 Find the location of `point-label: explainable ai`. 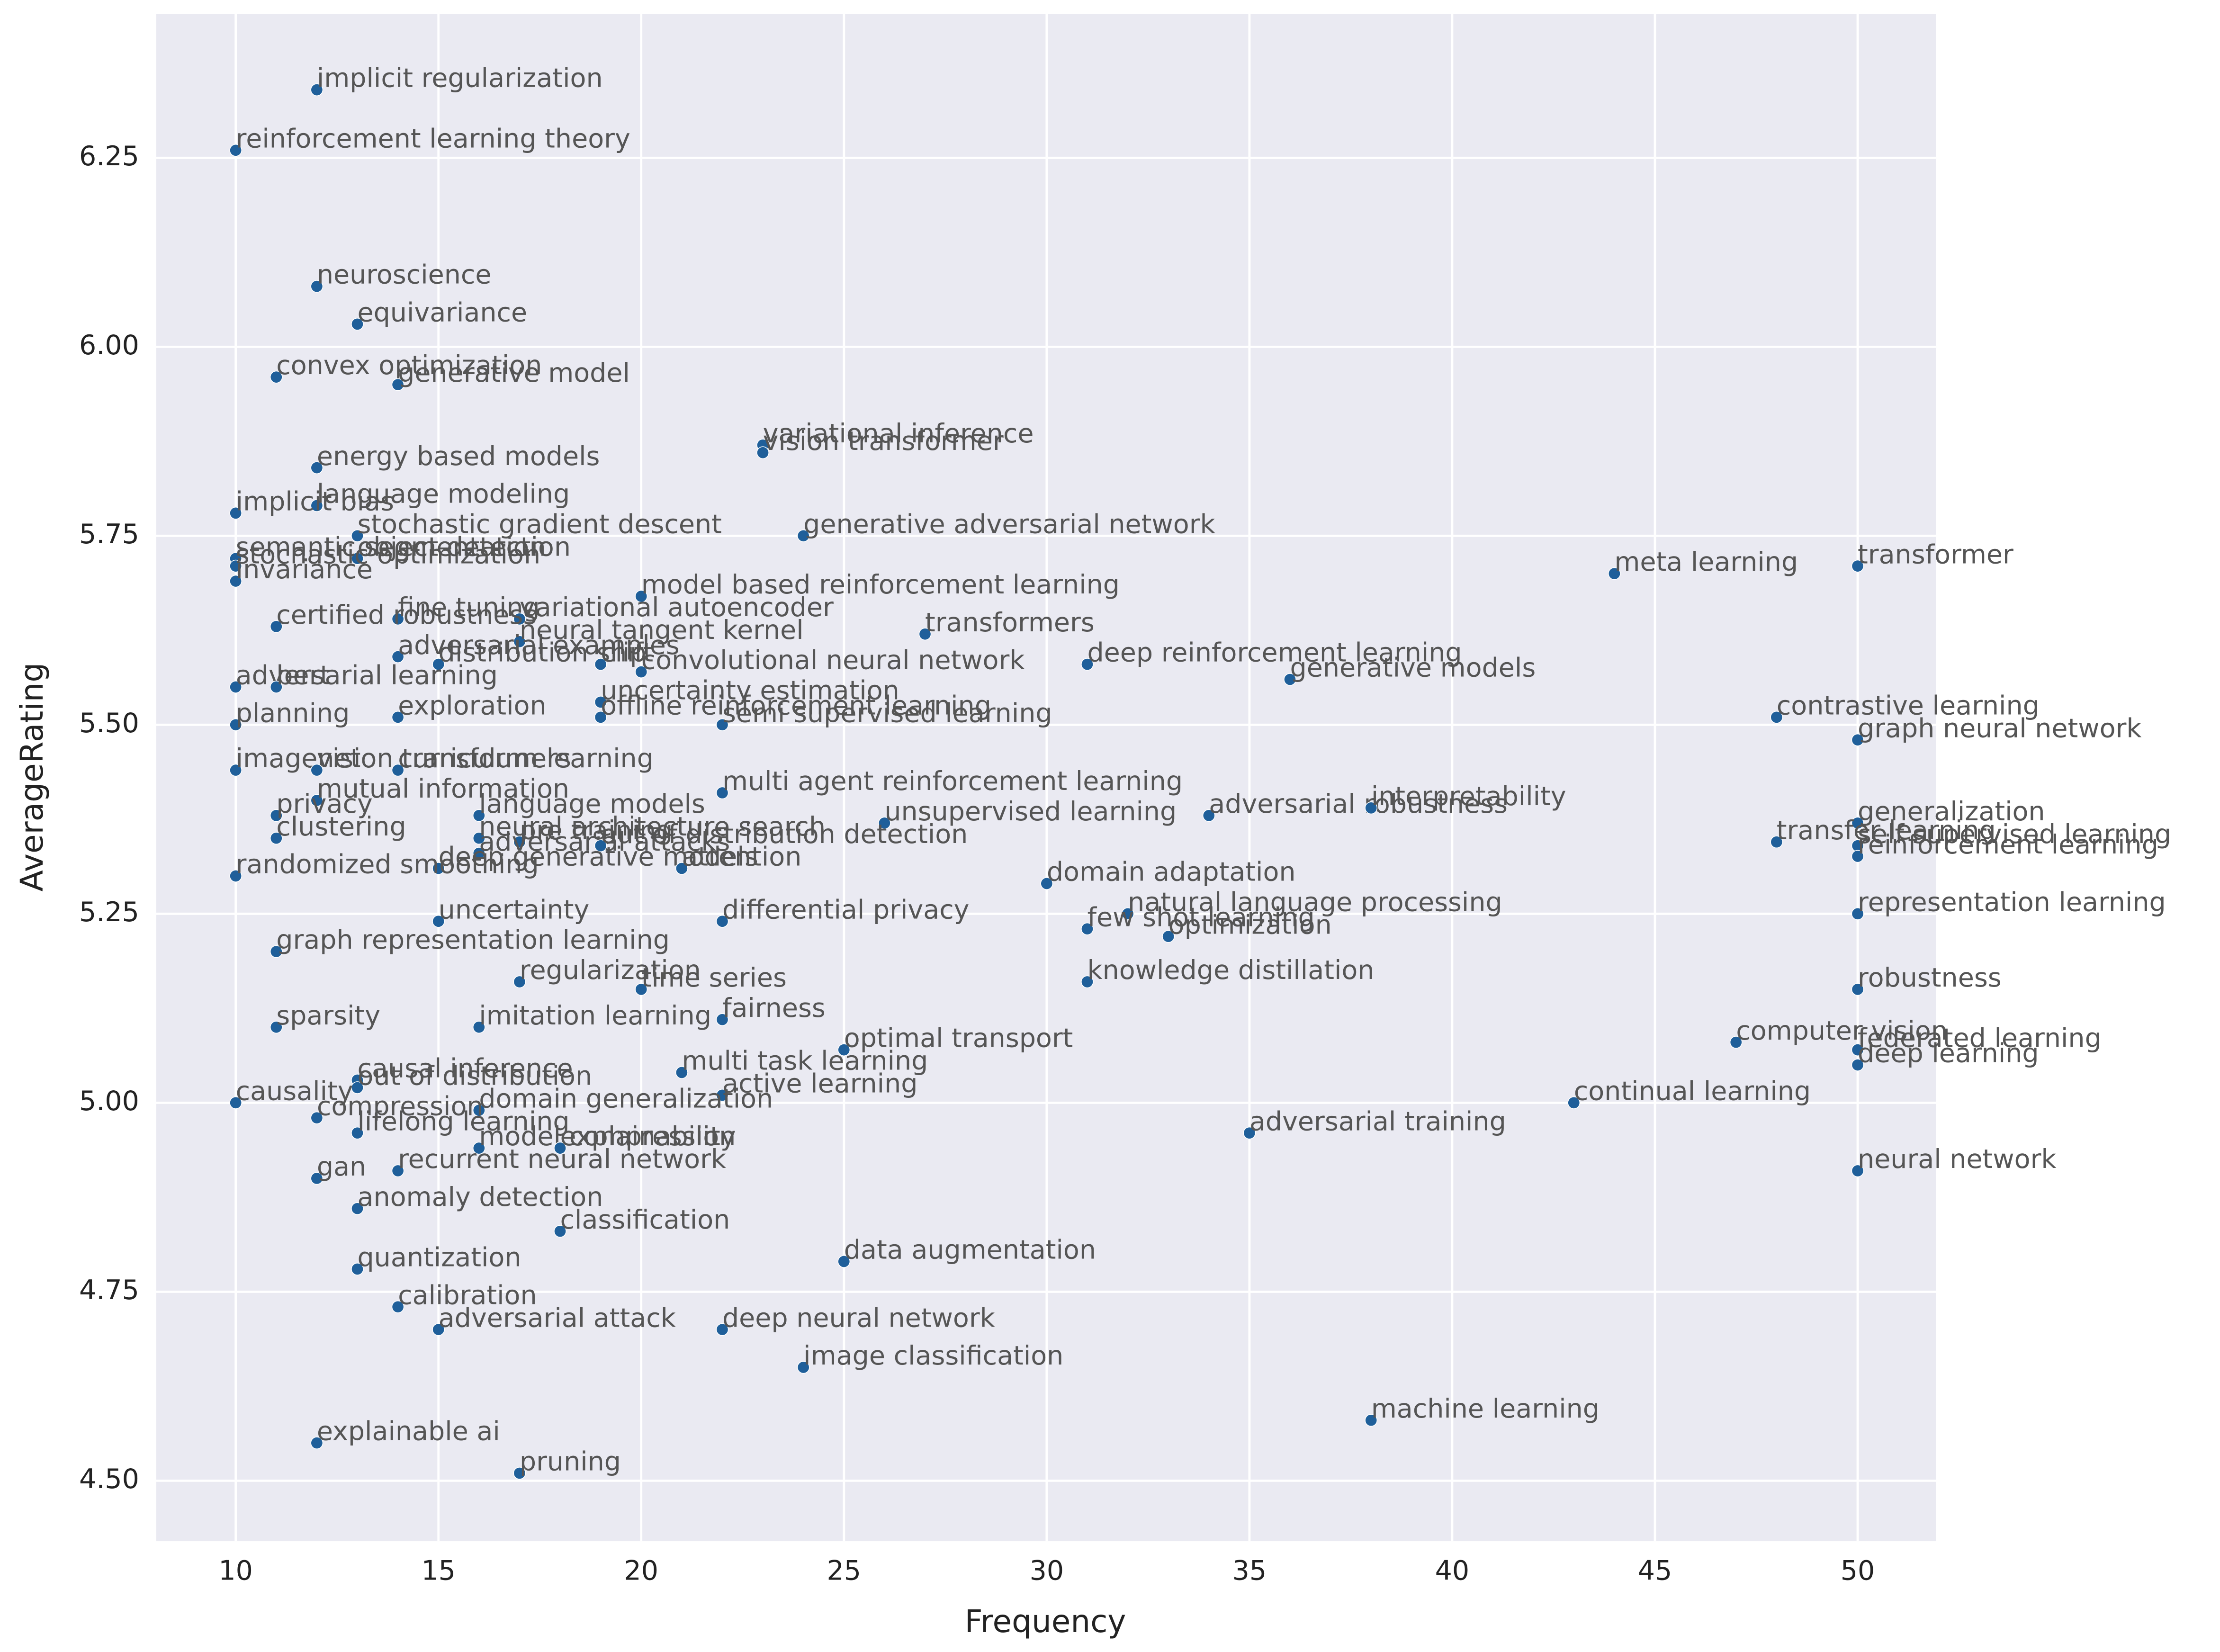

point-label: explainable ai is located at coordinates (409, 1432).